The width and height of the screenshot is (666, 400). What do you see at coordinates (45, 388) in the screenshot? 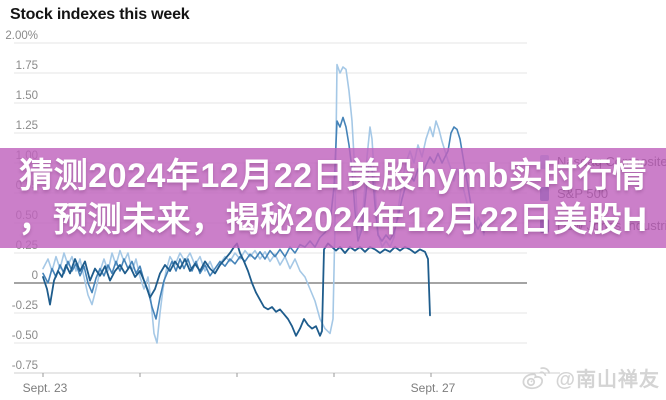
I see `svg-text: Sept. 23` at bounding box center [45, 388].